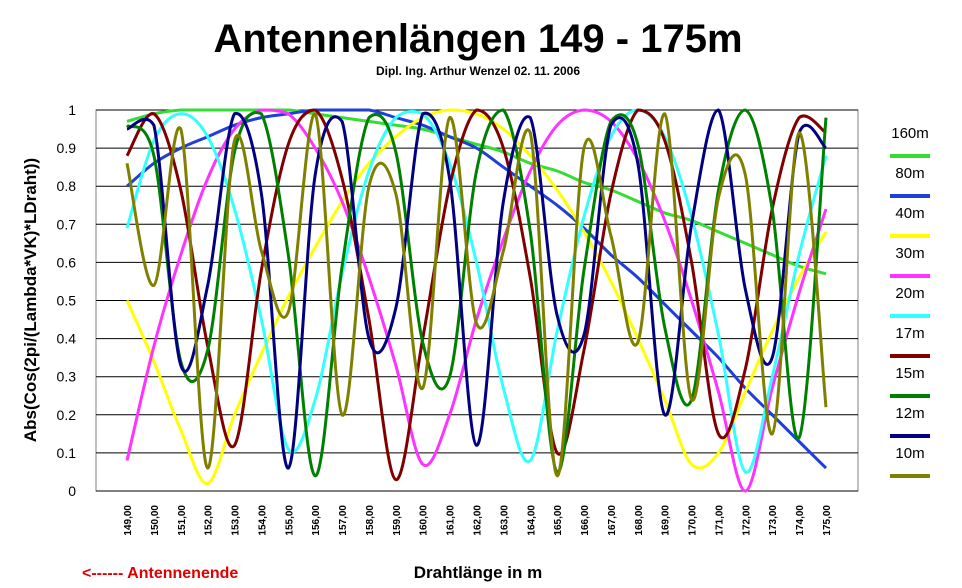  What do you see at coordinates (343, 520) in the screenshot?
I see `x-tick-label: 157,00` at bounding box center [343, 520].